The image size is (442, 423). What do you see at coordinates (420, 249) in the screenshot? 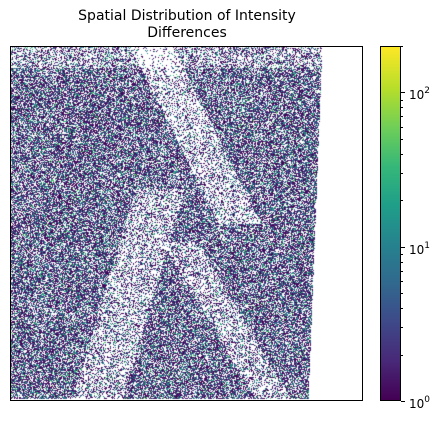
I see `colorbar-tick-label: 101` at bounding box center [420, 249].